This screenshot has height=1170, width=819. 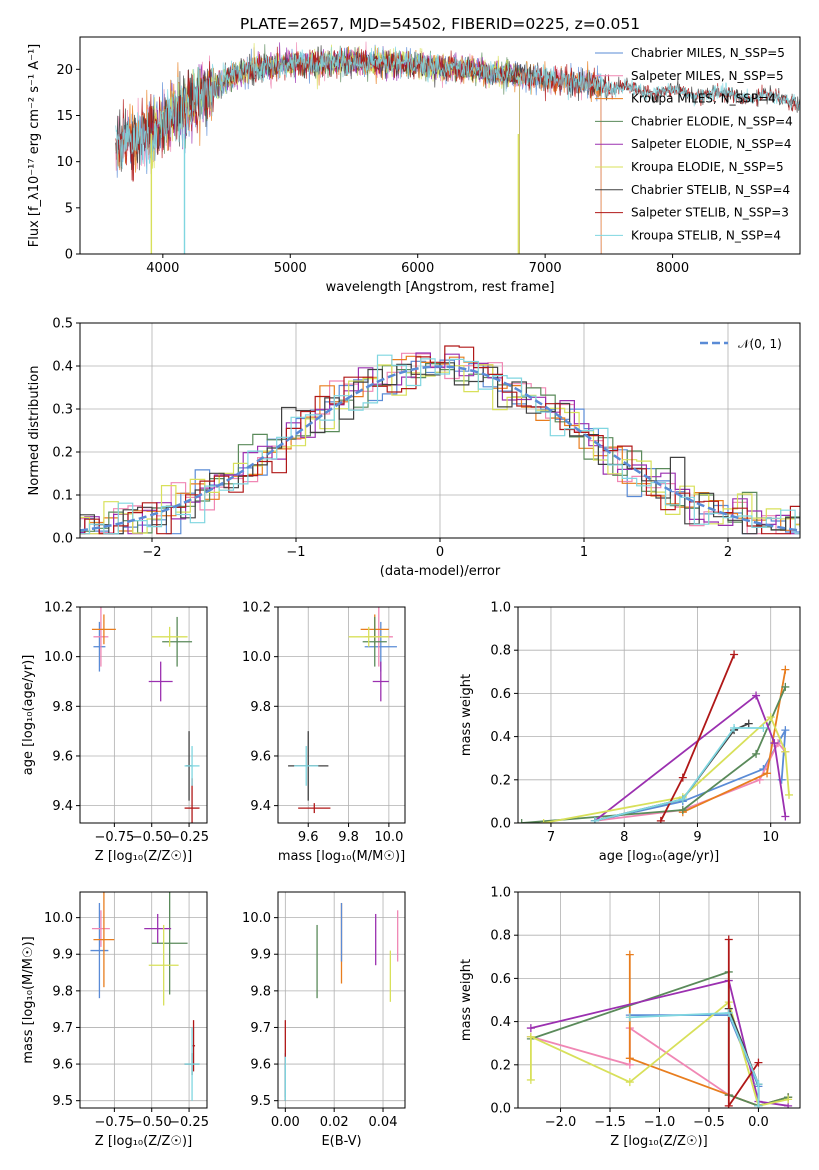 What do you see at coordinates (64, 162) in the screenshot?
I see `y-tick-label: 10` at bounding box center [64, 162].